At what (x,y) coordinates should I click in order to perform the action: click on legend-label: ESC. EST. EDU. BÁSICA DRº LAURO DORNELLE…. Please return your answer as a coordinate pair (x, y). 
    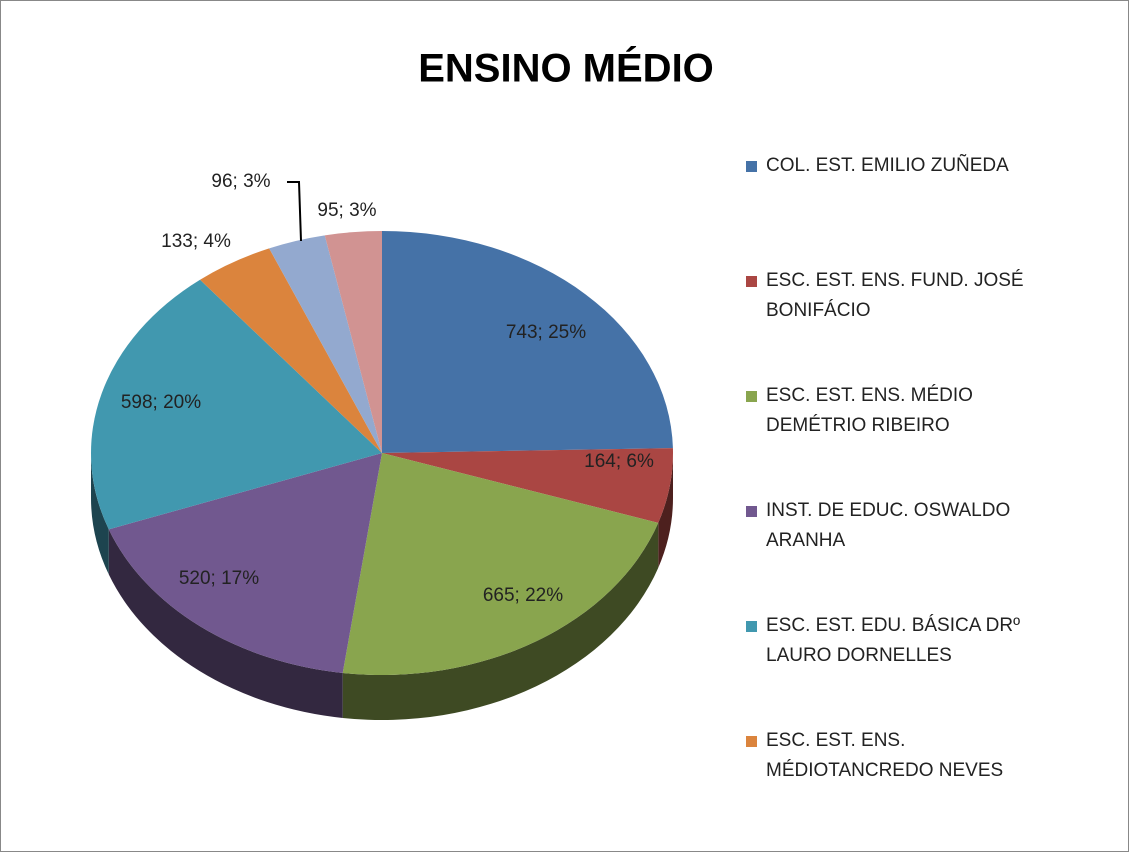
    Looking at the image, I should click on (893, 640).